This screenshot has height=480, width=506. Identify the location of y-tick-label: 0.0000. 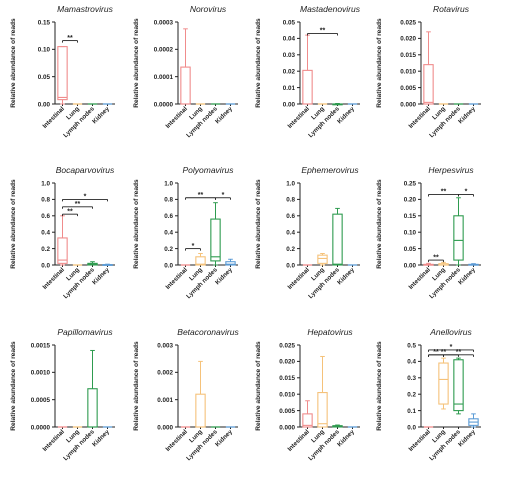
(41, 427).